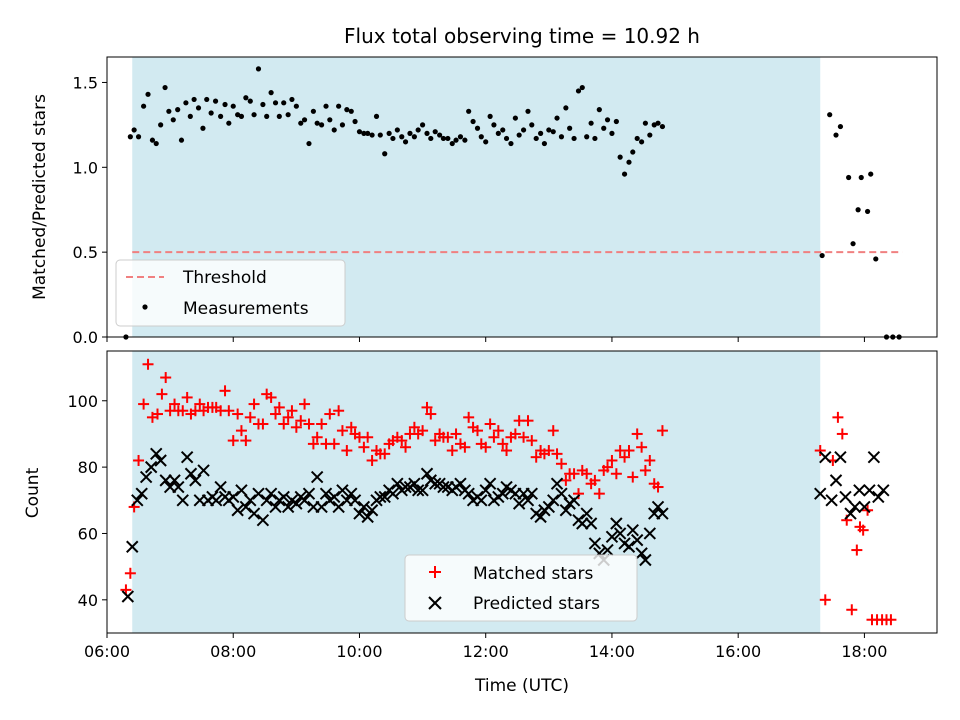  What do you see at coordinates (536, 604) in the screenshot?
I see `legend-predicted-label: Predicted stars` at bounding box center [536, 604].